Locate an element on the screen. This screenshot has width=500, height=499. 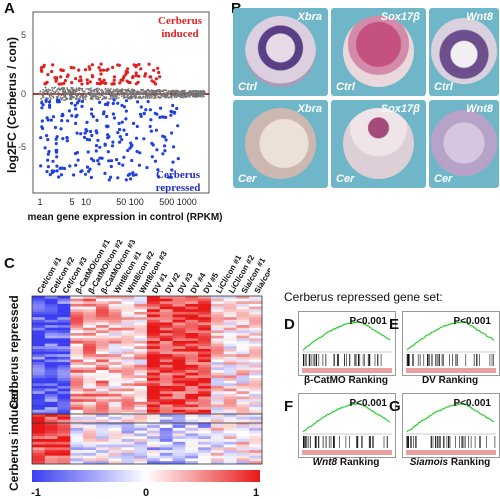
gsea-plot-d: P<0.001 is located at coordinates (347, 343).